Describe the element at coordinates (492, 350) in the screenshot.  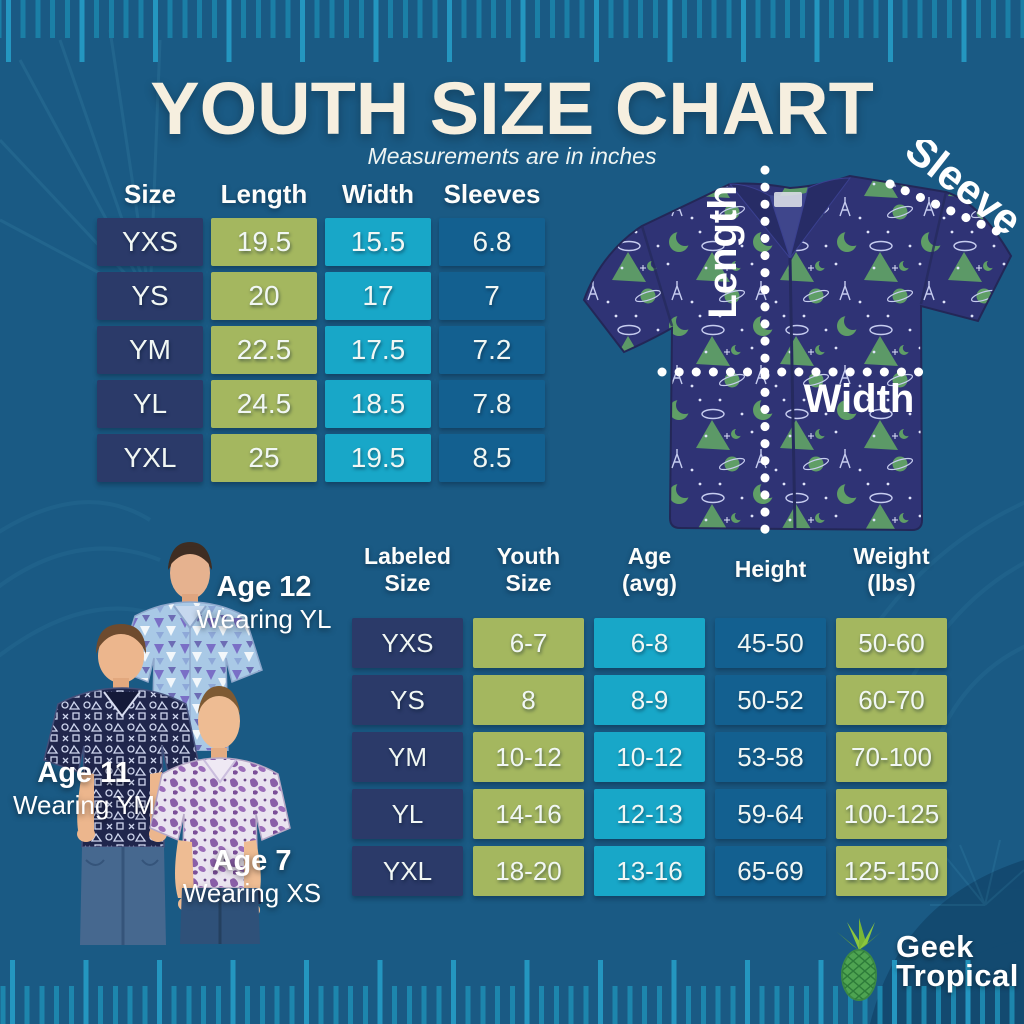
I see `sleeve-cell: 7.2` at that location.